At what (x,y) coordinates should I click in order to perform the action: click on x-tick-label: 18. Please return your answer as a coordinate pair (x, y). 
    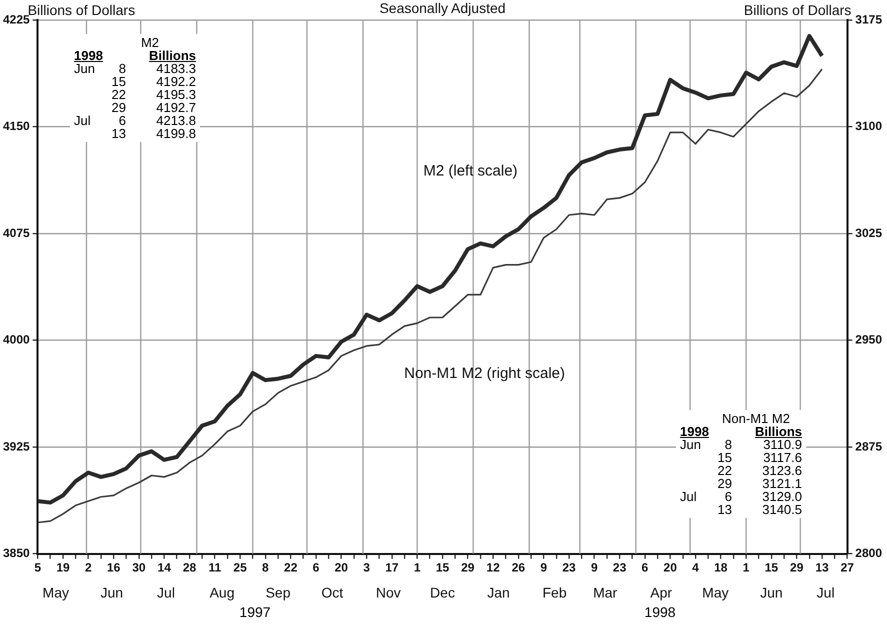
    Looking at the image, I should click on (721, 567).